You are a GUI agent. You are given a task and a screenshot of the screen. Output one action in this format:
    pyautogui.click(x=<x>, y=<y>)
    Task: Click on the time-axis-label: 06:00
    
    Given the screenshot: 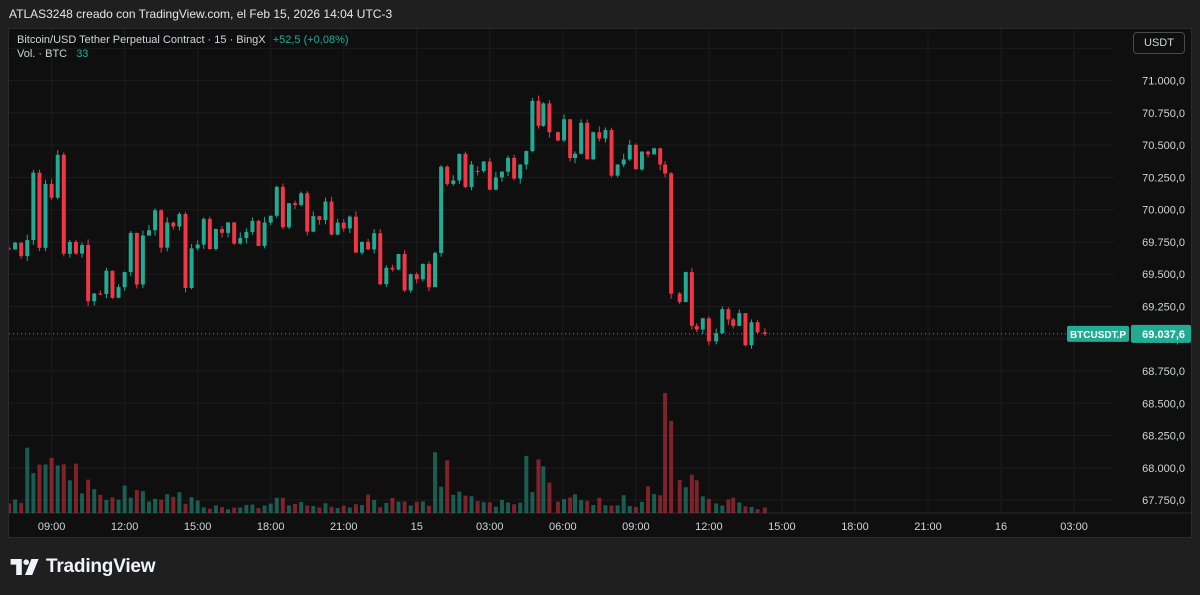 What is the action you would take?
    pyautogui.click(x=563, y=527)
    